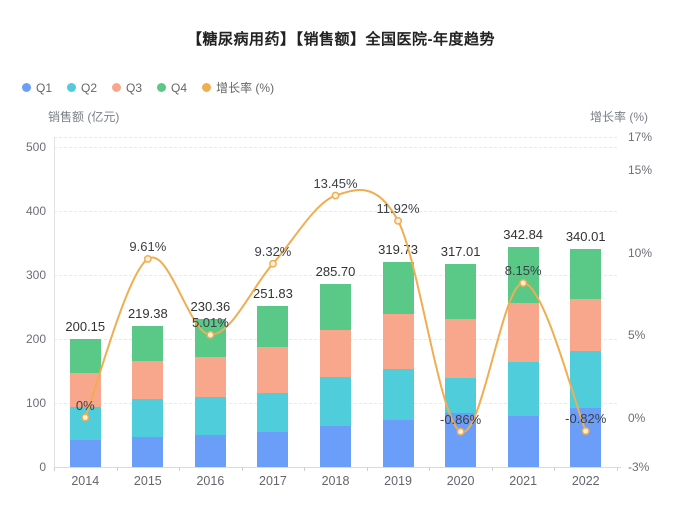  What do you see at coordinates (85, 481) in the screenshot?
I see `x-axis-tick-label: 2014` at bounding box center [85, 481].